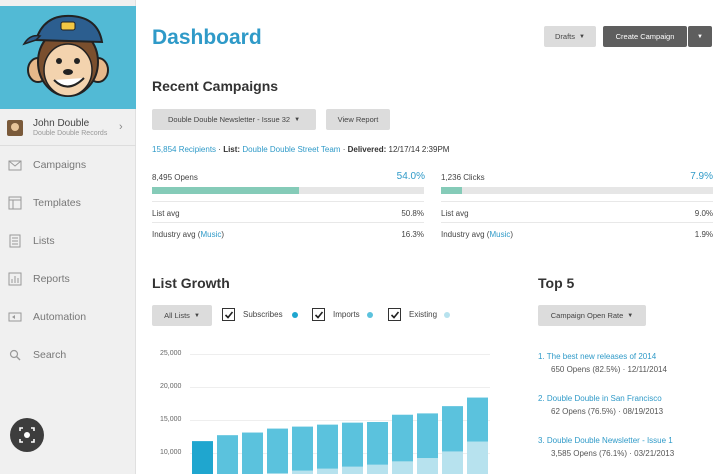  I want to click on opens-industry-avg-label: Industry avg (Music), so click(188, 234).